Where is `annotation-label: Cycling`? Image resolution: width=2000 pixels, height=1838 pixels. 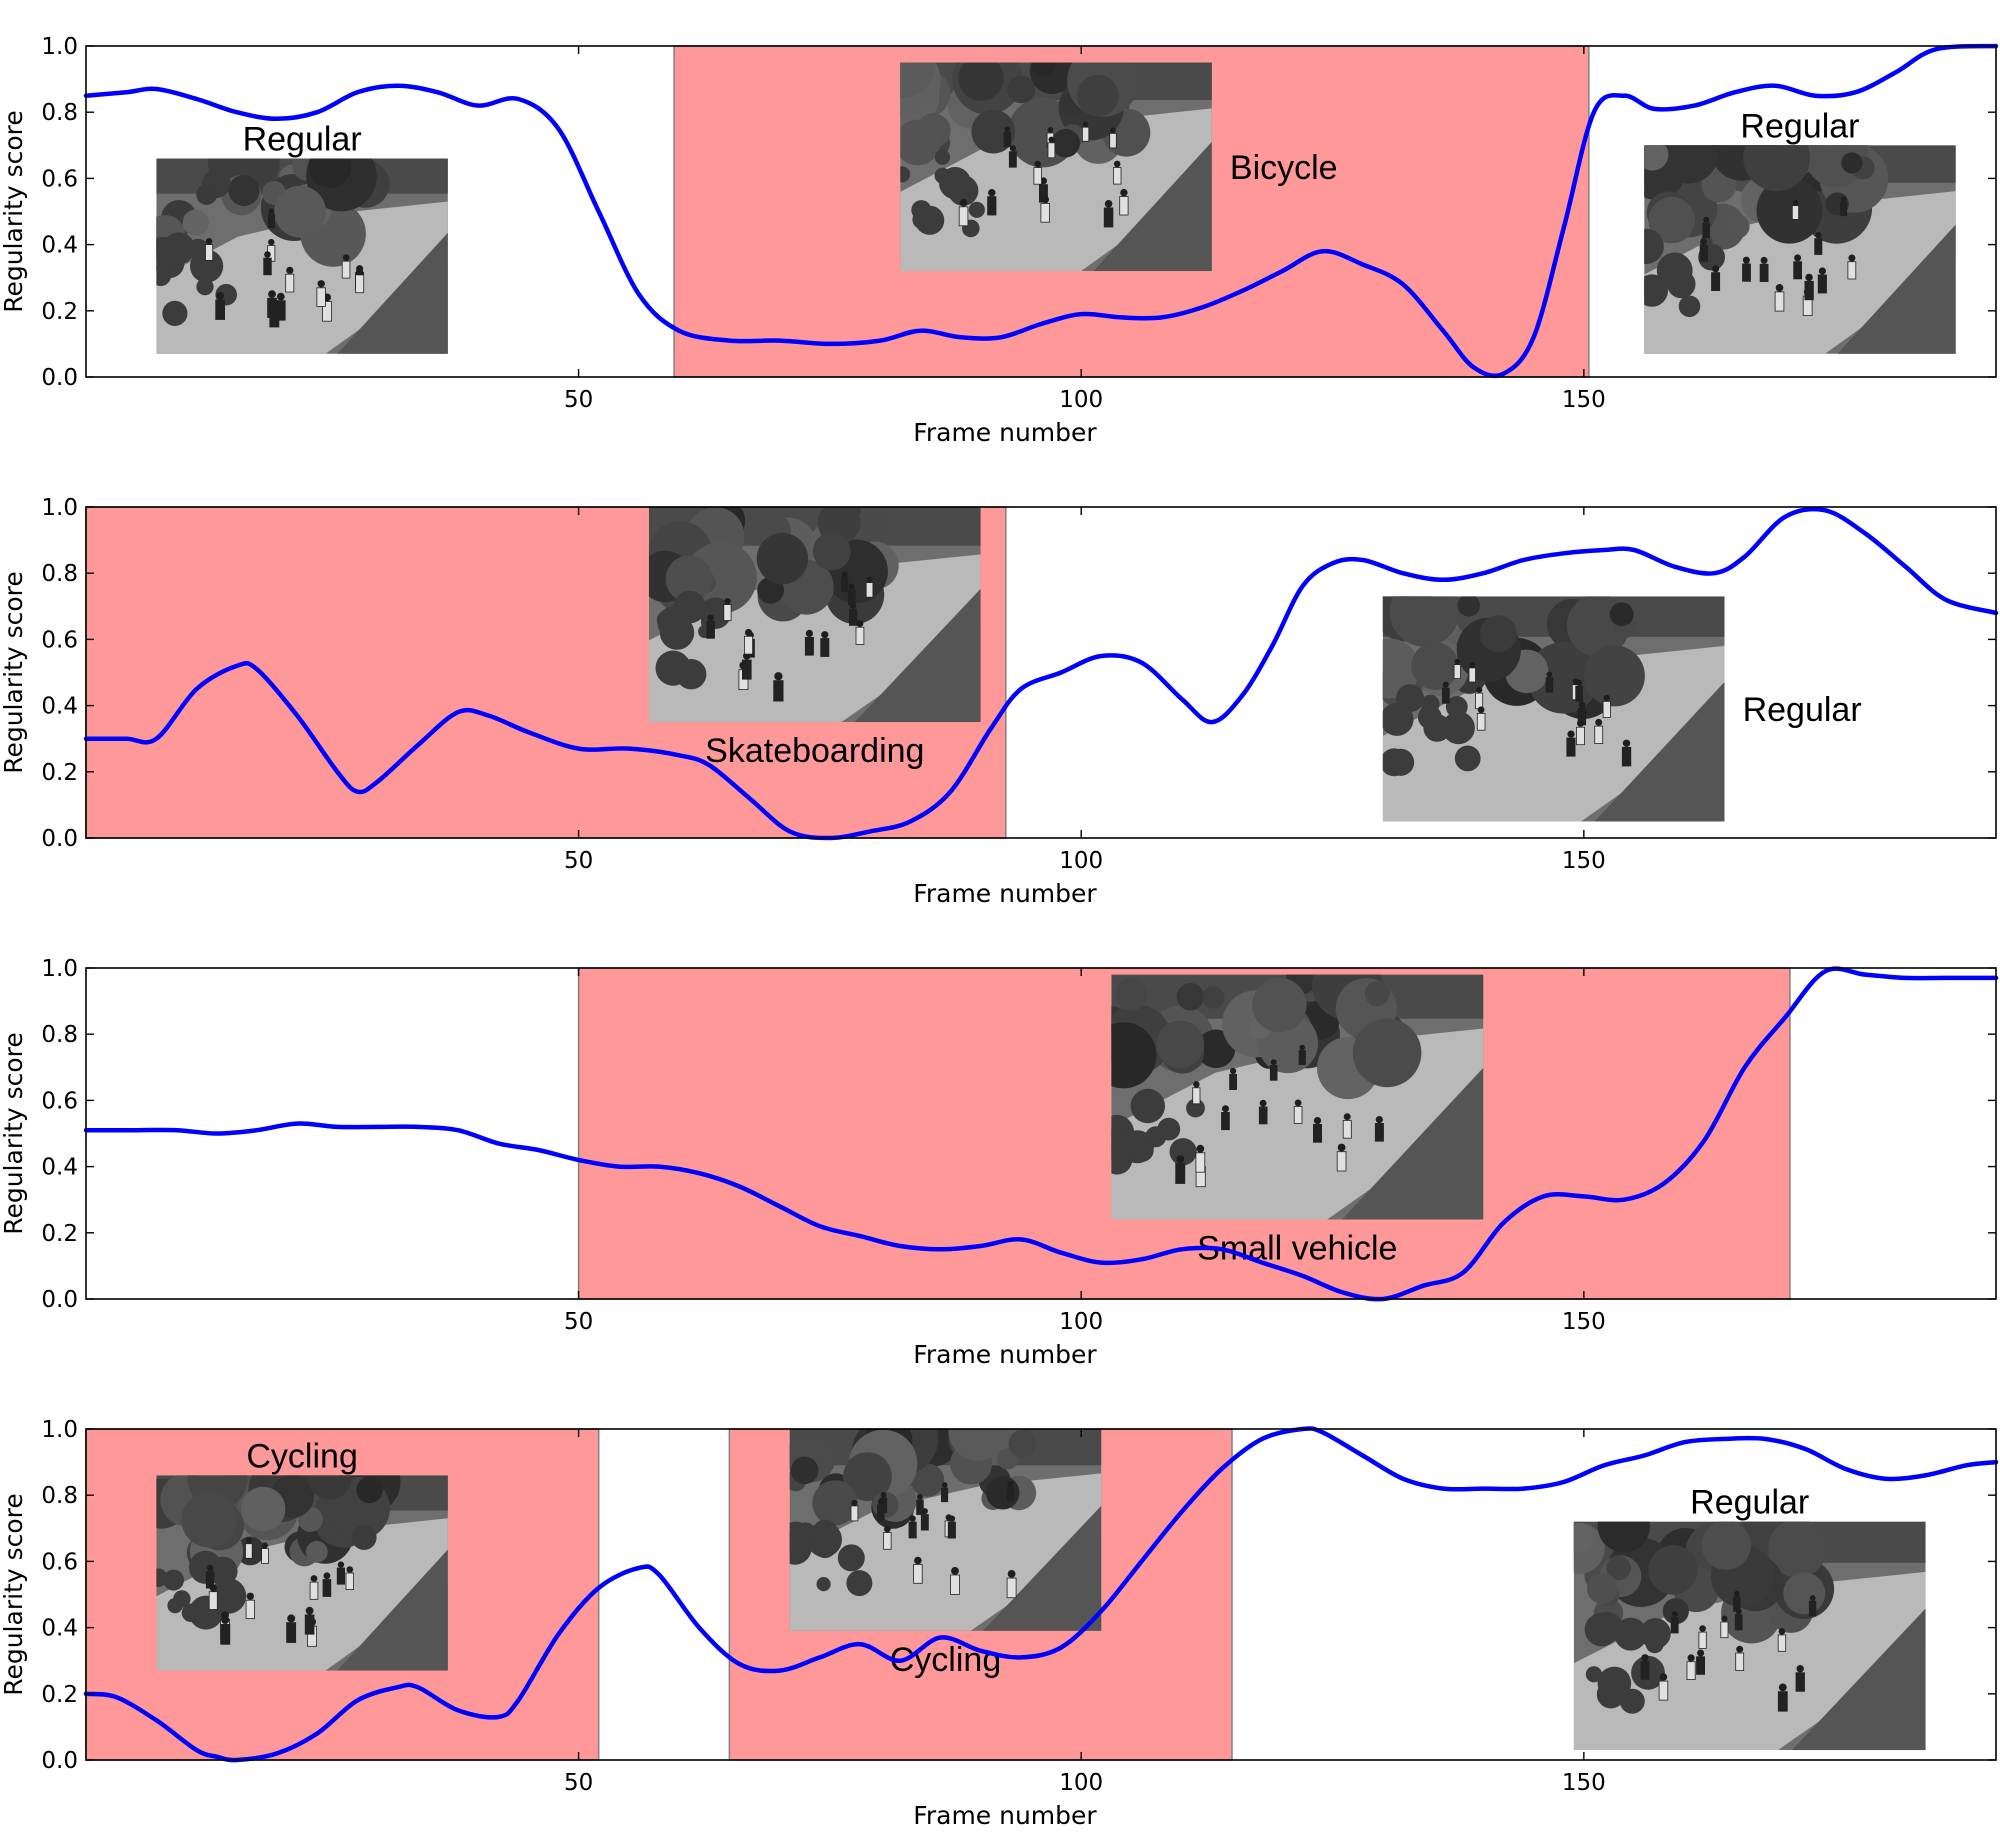 annotation-label: Cycling is located at coordinates (301, 1456).